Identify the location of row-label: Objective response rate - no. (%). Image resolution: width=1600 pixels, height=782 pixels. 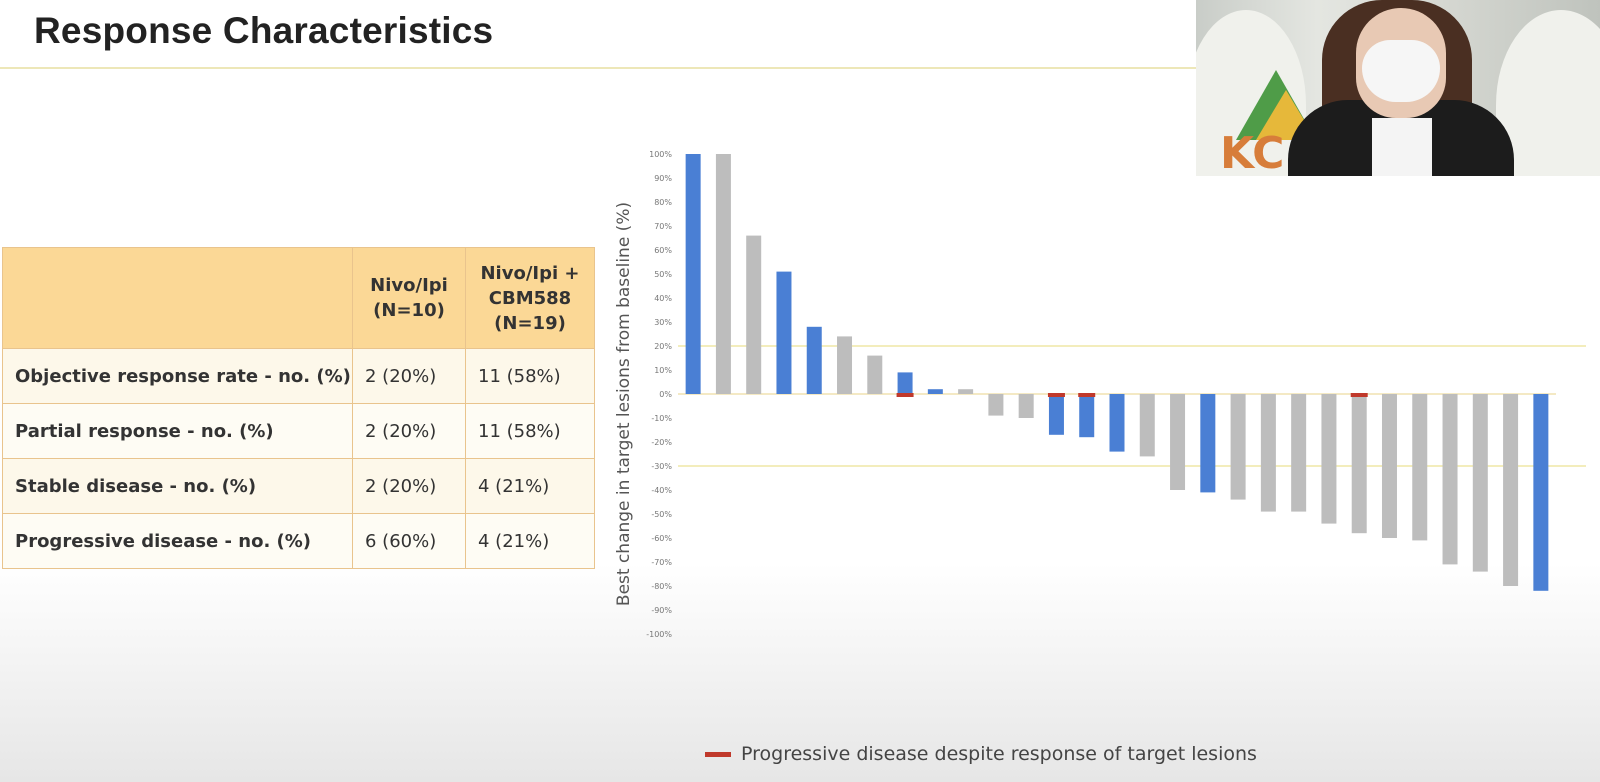
(177, 376).